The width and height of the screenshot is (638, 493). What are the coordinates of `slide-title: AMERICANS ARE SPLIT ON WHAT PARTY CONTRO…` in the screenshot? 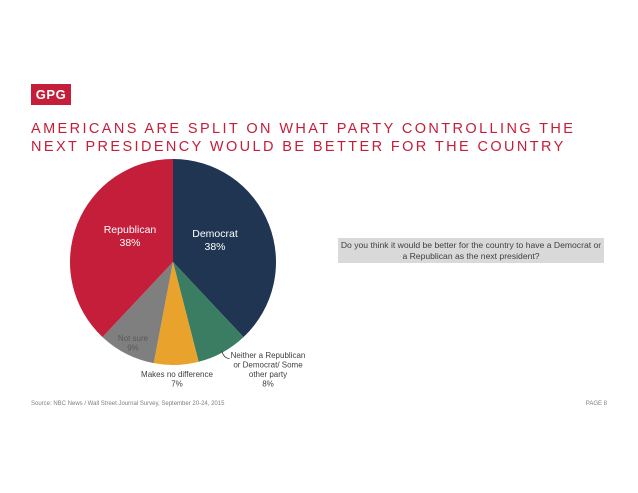 It's located at (321, 138).